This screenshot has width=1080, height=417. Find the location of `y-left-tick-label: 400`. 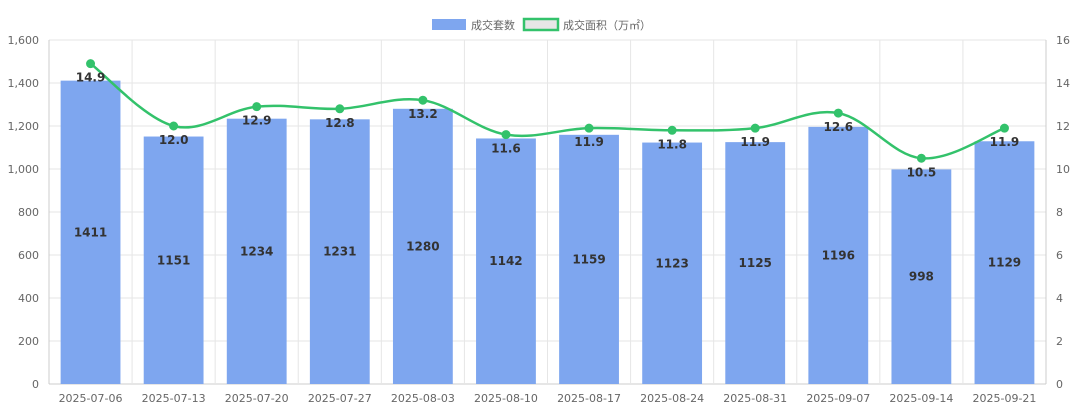

y-left-tick-label: 400 is located at coordinates (28, 298).